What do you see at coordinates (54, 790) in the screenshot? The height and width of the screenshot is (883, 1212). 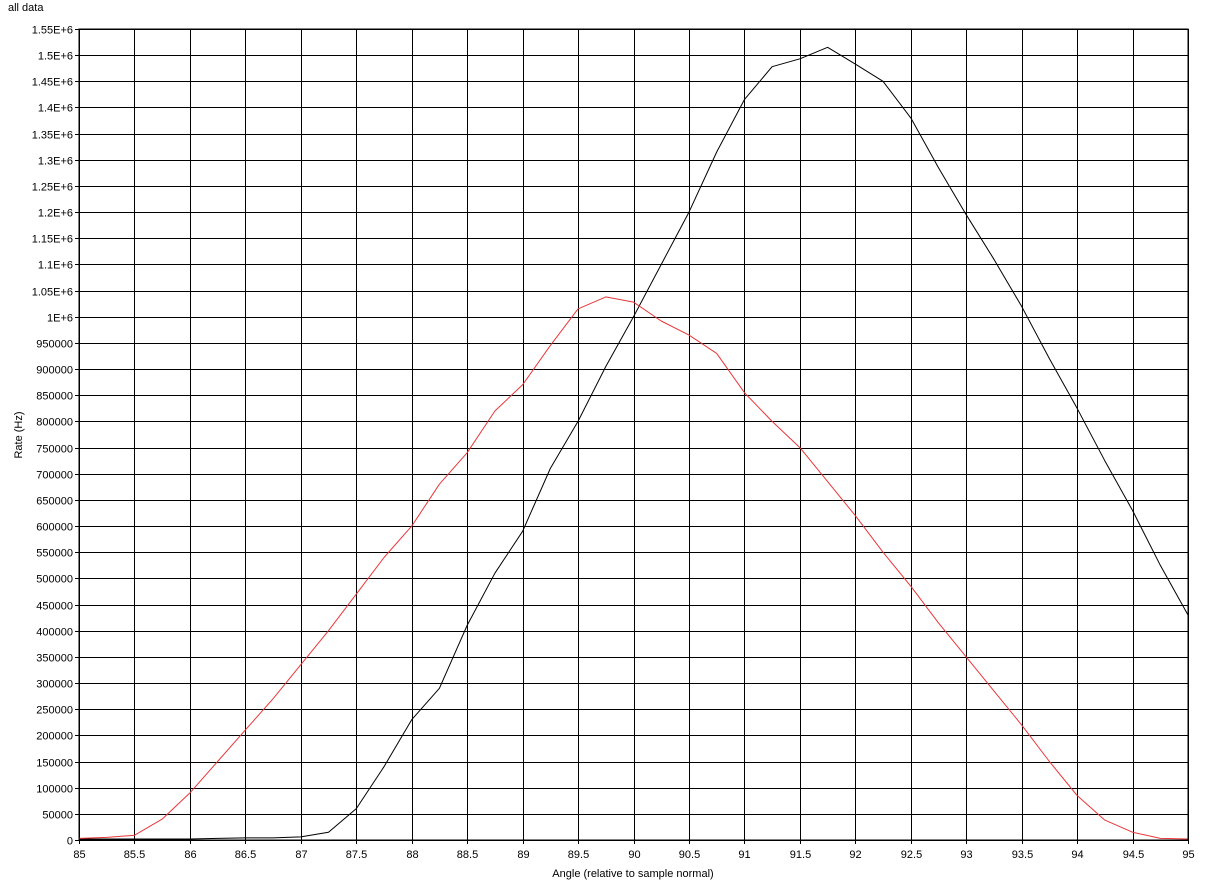 I see `y-tick-label: 100000` at bounding box center [54, 790].